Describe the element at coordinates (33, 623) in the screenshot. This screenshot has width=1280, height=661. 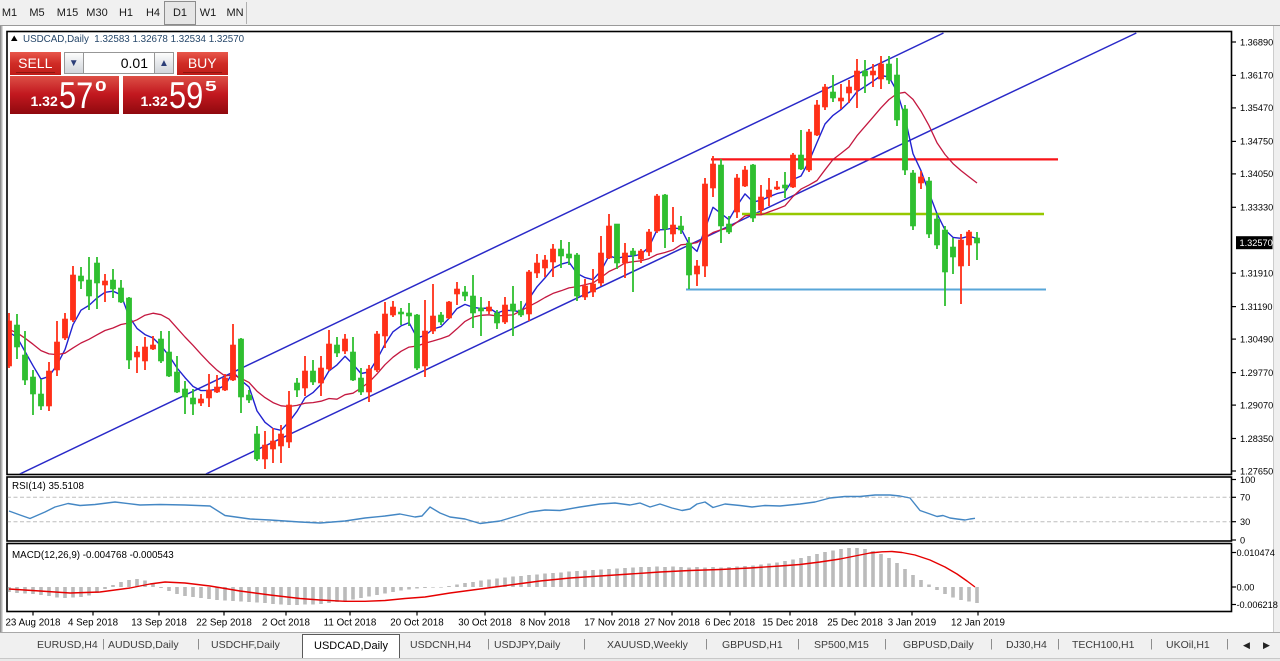
I see `svg-text: 23 Aug 2018` at that location.